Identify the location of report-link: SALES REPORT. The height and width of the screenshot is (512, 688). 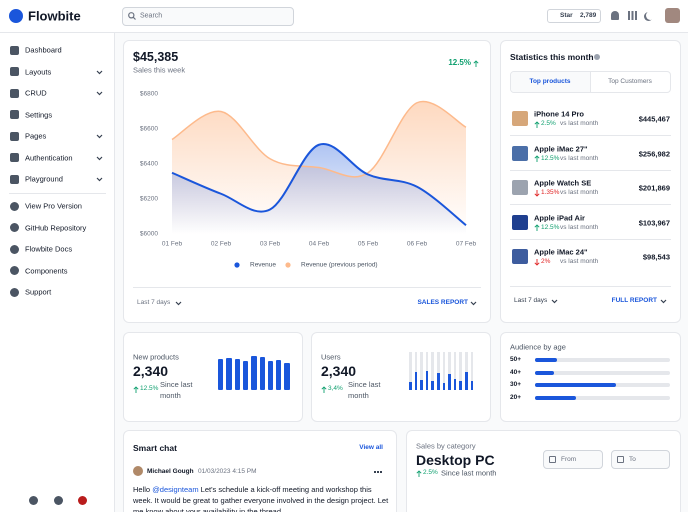
(442, 302).